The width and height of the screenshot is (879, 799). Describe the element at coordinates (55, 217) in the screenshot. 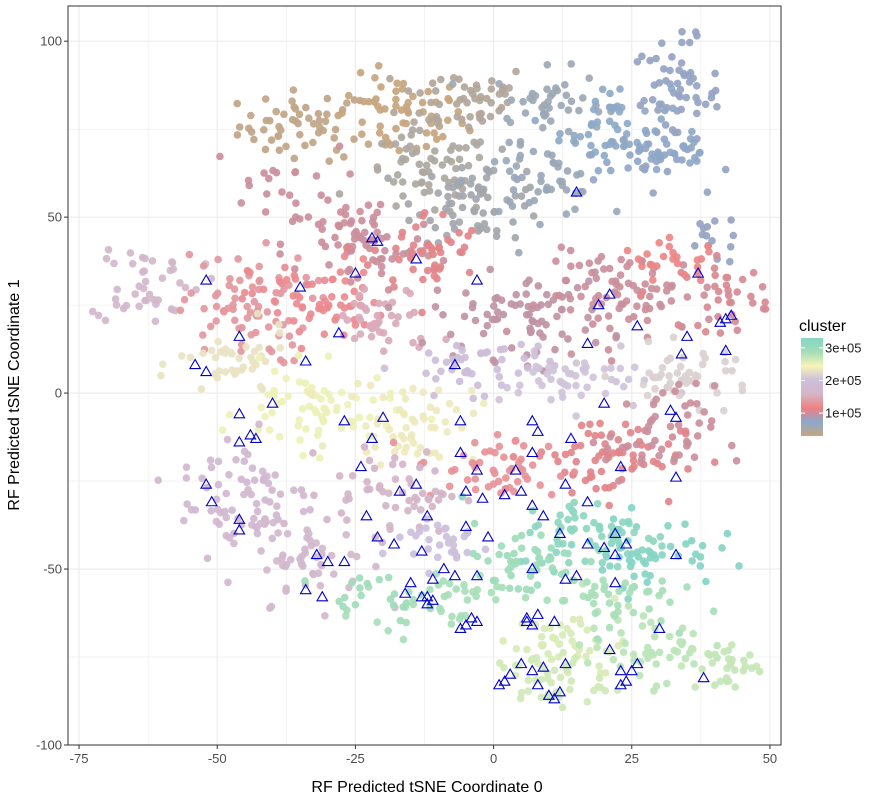

I see `y-tick-label: 50` at that location.